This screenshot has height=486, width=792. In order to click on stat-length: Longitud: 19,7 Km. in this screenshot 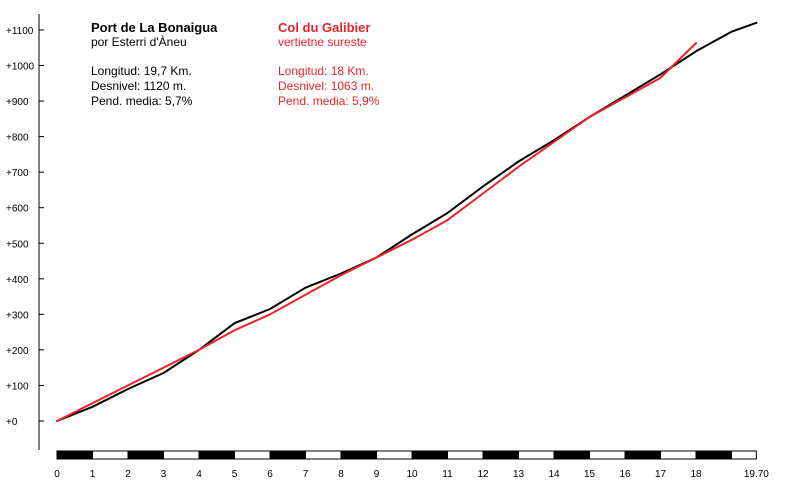, I will do `click(141, 71)`.